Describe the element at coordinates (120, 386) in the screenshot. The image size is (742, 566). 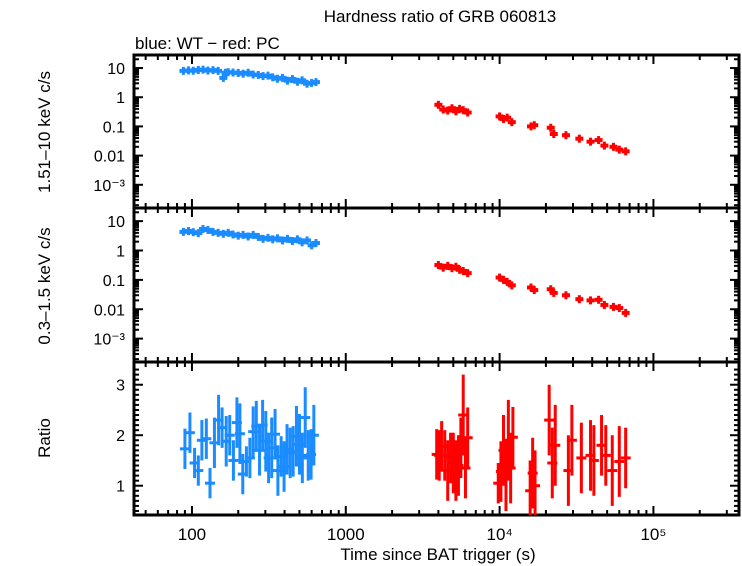
I see `y-tick-label: 3` at that location.